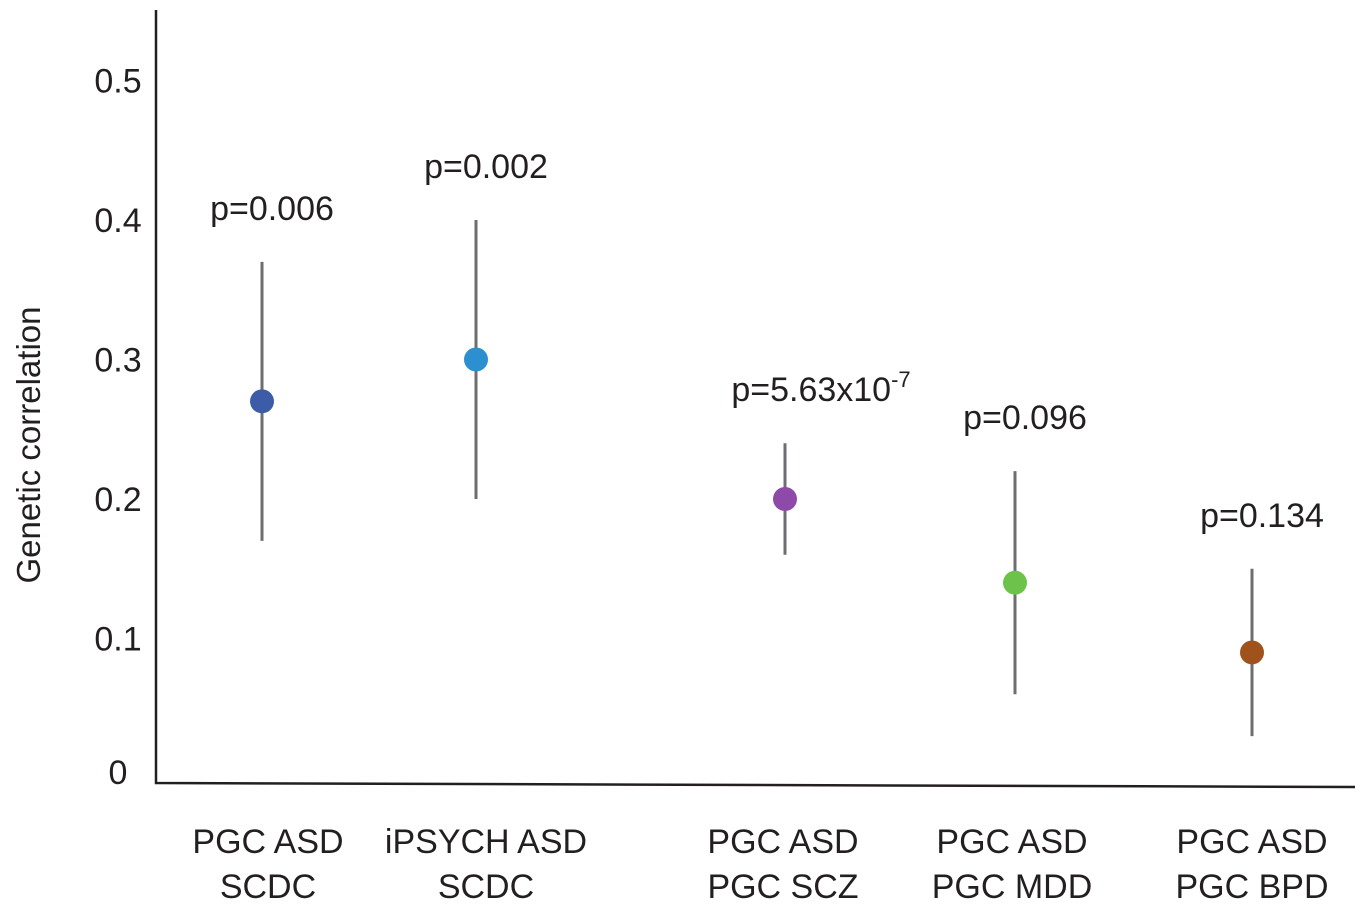 This screenshot has height=906, width=1361. What do you see at coordinates (117, 640) in the screenshot?
I see `y-tick-label: 0.1` at bounding box center [117, 640].